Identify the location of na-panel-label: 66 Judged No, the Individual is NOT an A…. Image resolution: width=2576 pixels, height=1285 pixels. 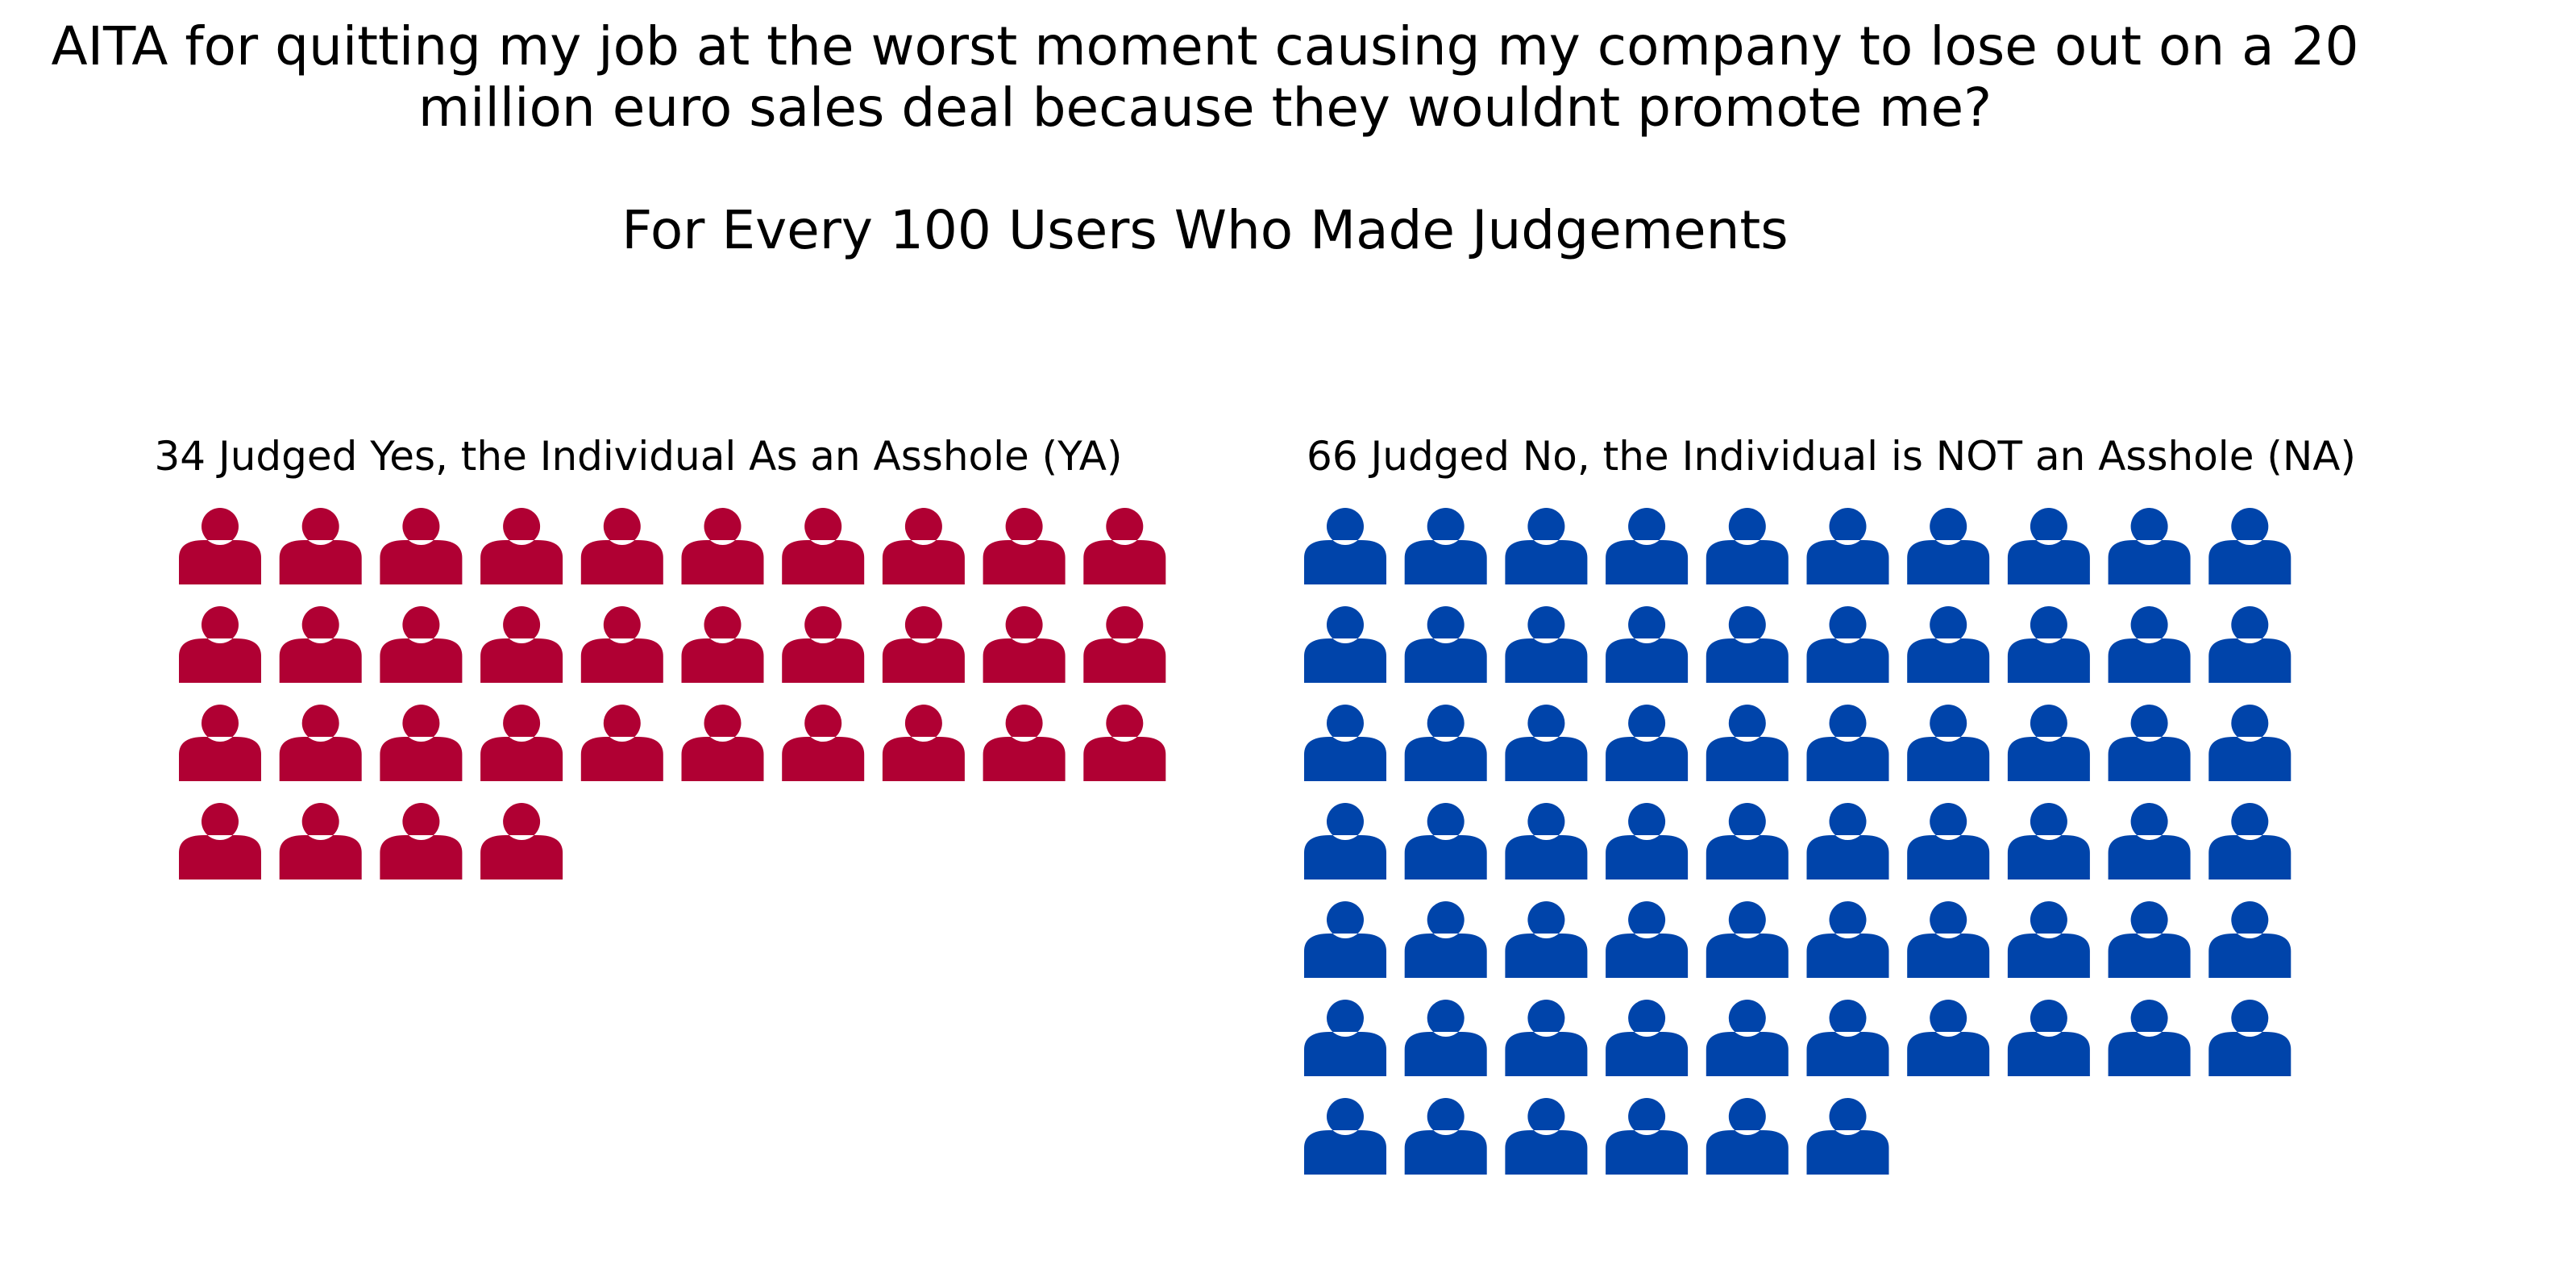
(1831, 457).